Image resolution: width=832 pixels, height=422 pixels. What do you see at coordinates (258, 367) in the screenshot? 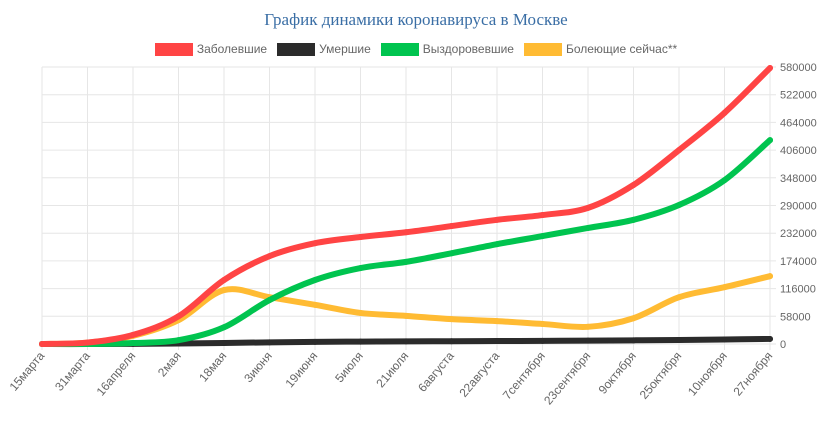
I see `x-tick-label: 3июня` at bounding box center [258, 367].